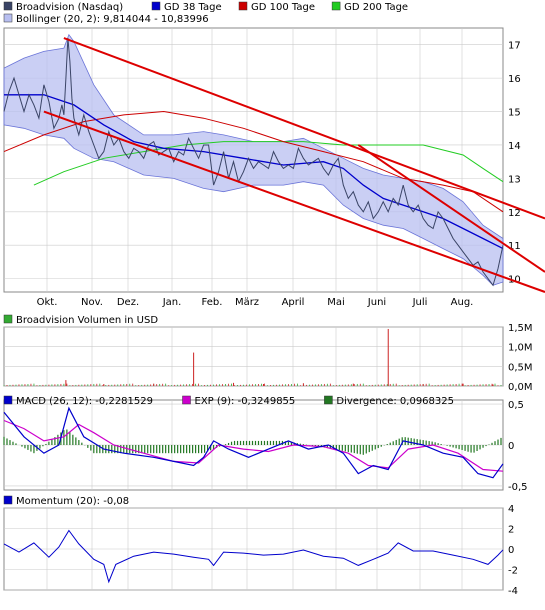  What do you see at coordinates (514, 246) in the screenshot?
I see `price-y-tick-label: 11` at bounding box center [514, 246].